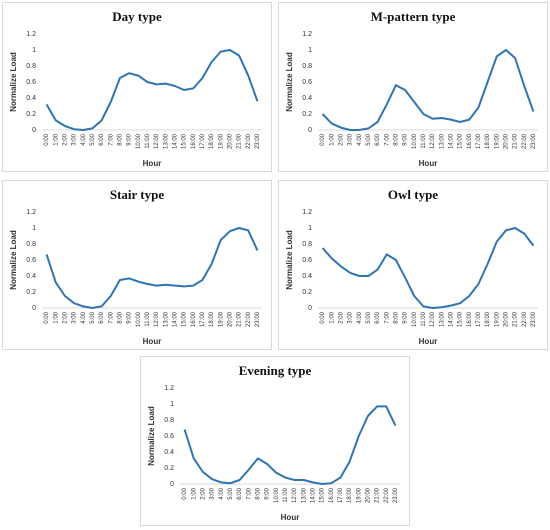  What do you see at coordinates (148, 318) in the screenshot?
I see `x-tick-label: 11:00` at bounding box center [148, 318].